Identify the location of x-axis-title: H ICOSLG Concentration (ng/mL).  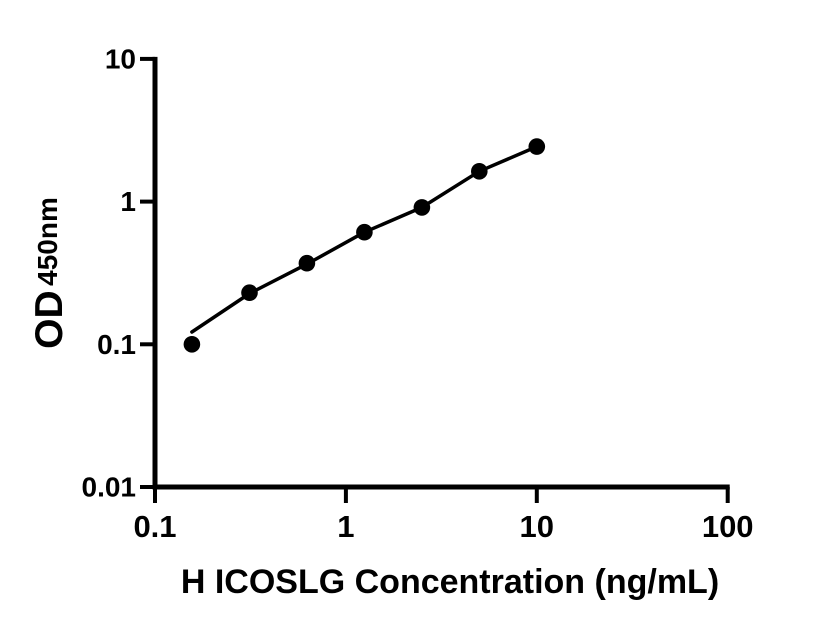
(450, 582).